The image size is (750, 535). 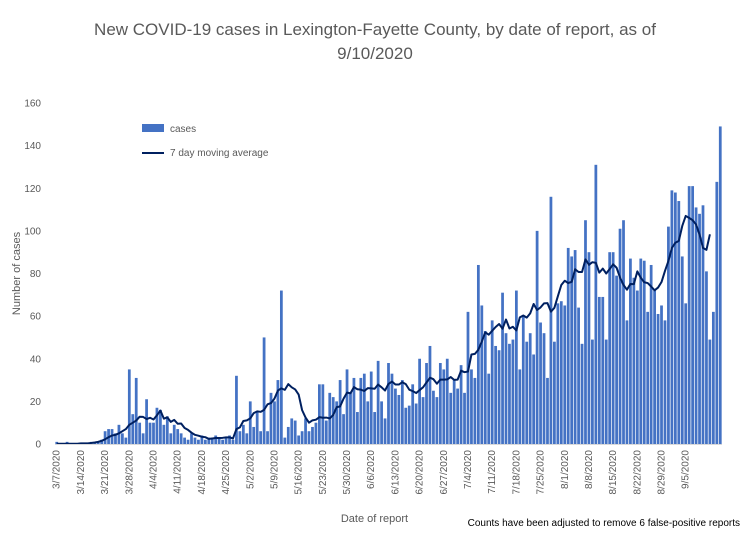 What do you see at coordinates (36, 317) in the screenshot?
I see `y-tick-label: 60` at bounding box center [36, 317].